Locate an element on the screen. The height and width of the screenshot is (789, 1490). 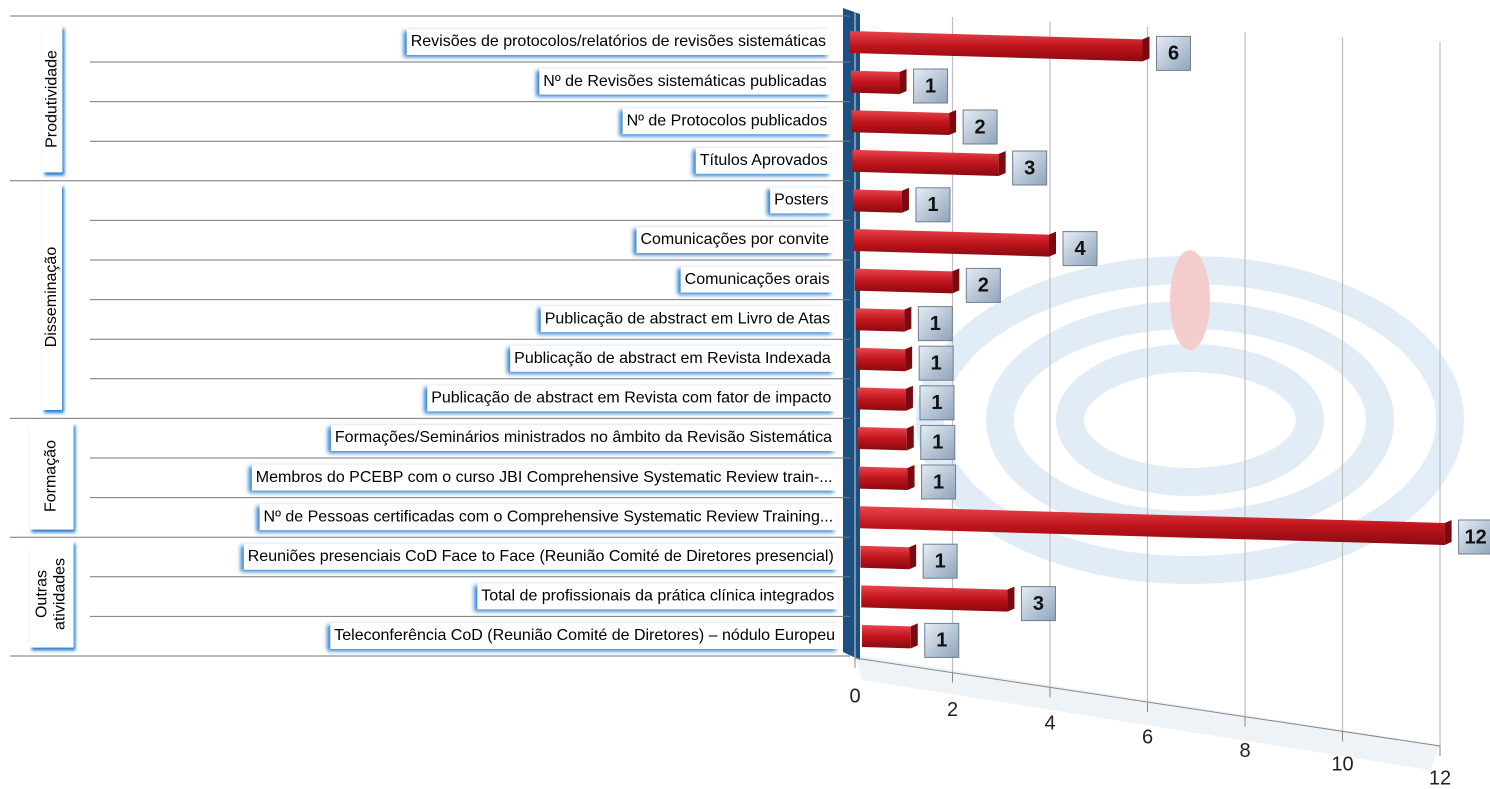
group-label: Produtividade is located at coordinates (52, 99).